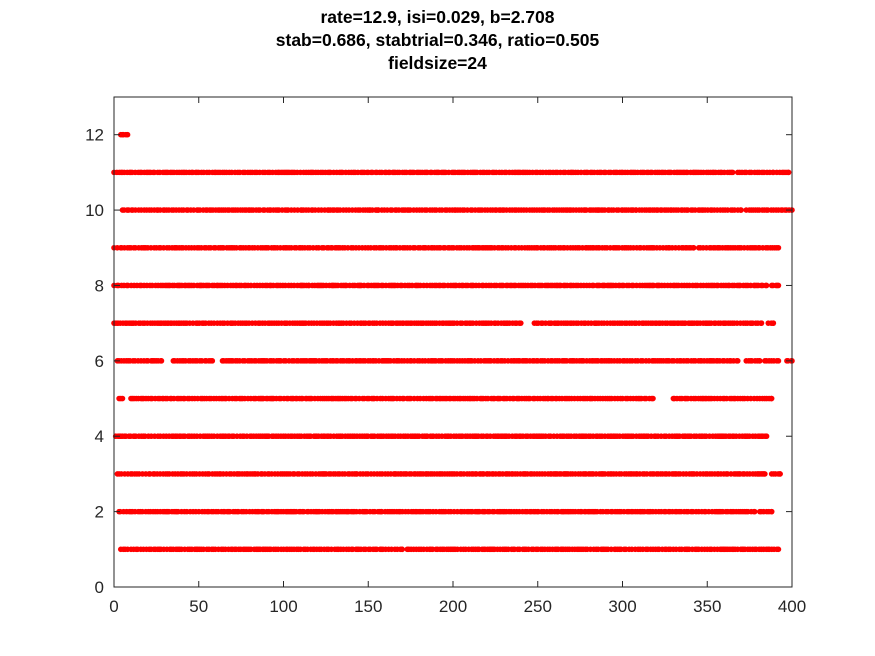  I want to click on chart-title-line-2: stab=0.686, stabtrial=0.346, ratio=0.505, so click(437, 40).